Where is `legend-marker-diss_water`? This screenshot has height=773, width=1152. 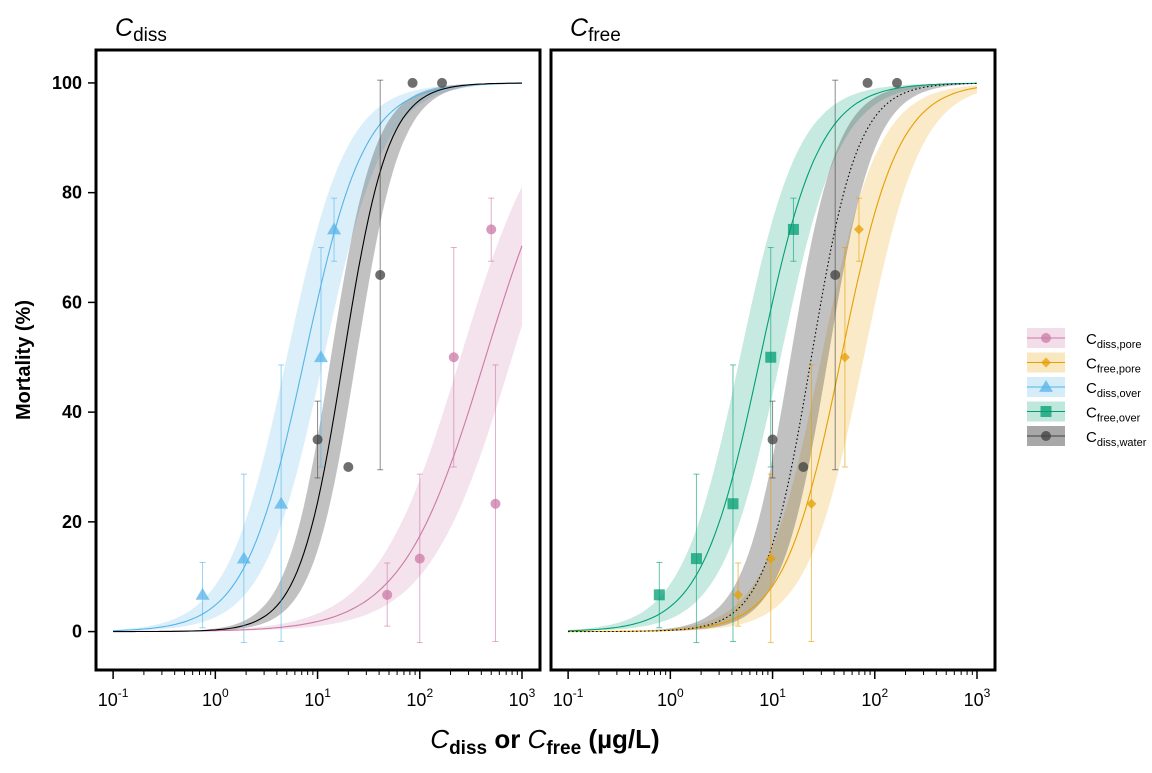
legend-marker-diss_water is located at coordinates (1046, 436).